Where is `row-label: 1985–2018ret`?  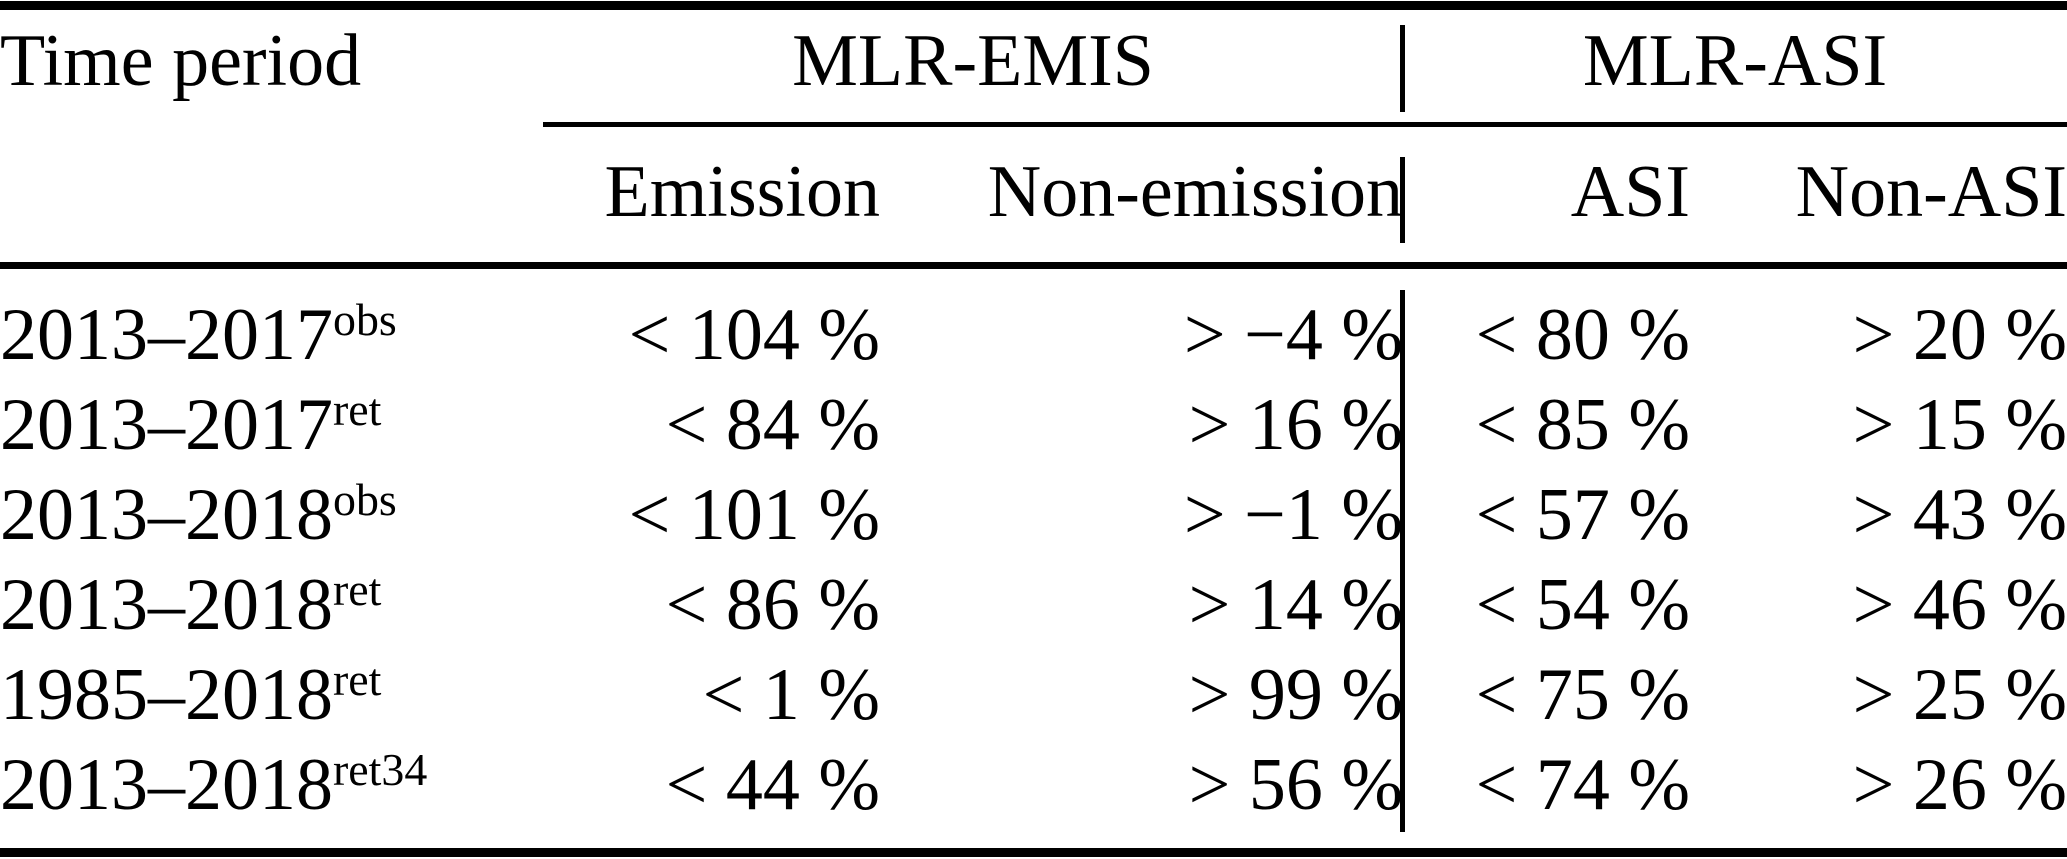
row-label: 1985–2018ret is located at coordinates (271, 695).